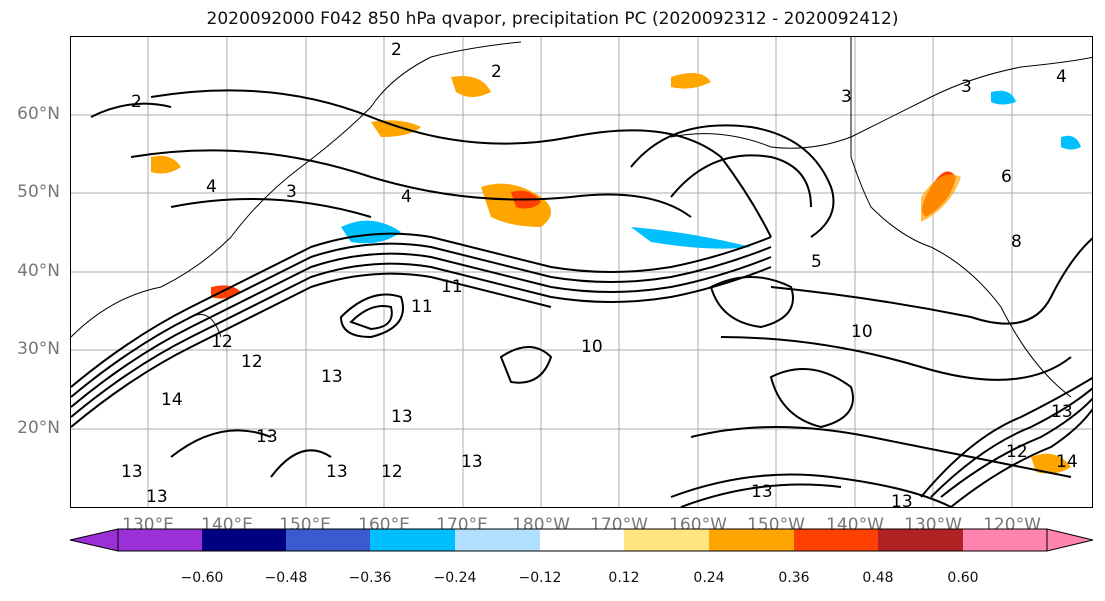 The height and width of the screenshot is (601, 1105). I want to click on colorbar-tick: 0.60, so click(963, 578).